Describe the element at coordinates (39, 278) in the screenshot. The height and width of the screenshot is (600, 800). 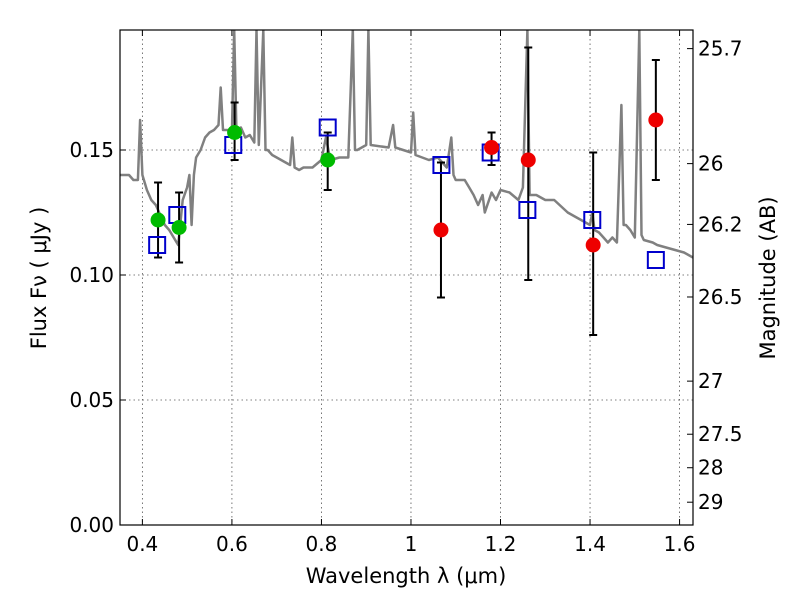
I see `y-axis-label: Flux Fν ( μJy )` at that location.